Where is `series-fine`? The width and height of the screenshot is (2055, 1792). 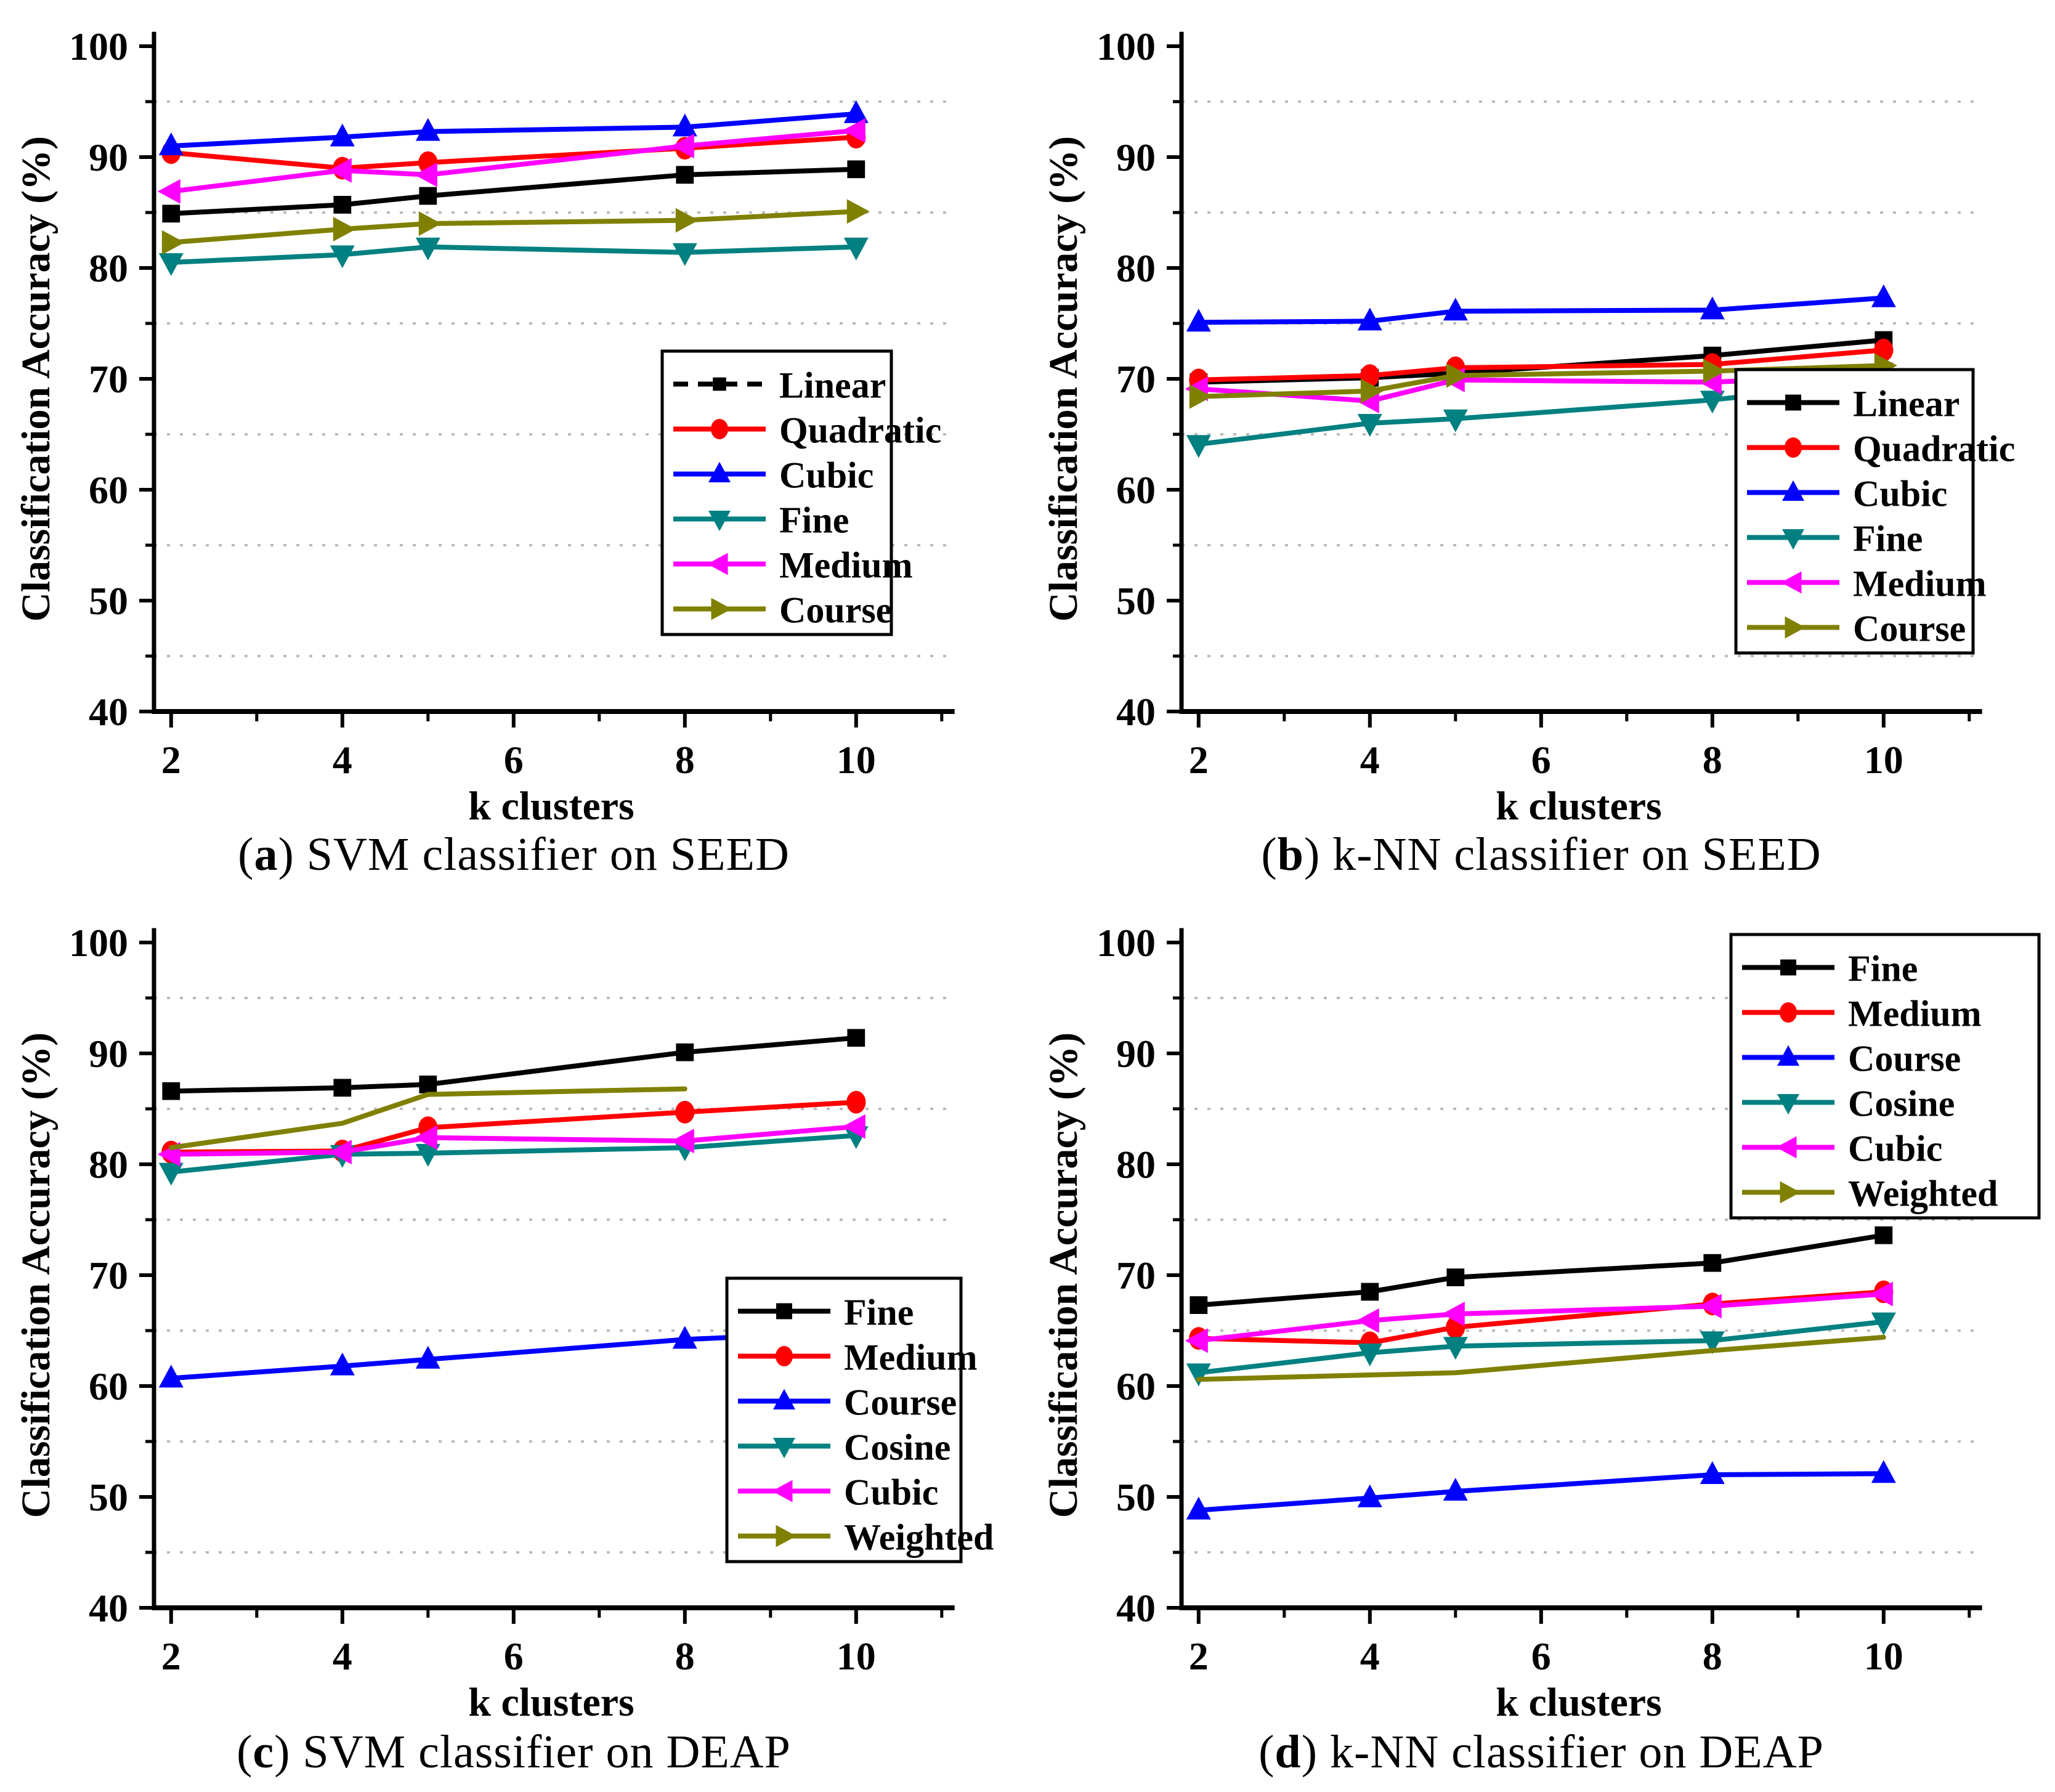 series-fine is located at coordinates (513, 1064).